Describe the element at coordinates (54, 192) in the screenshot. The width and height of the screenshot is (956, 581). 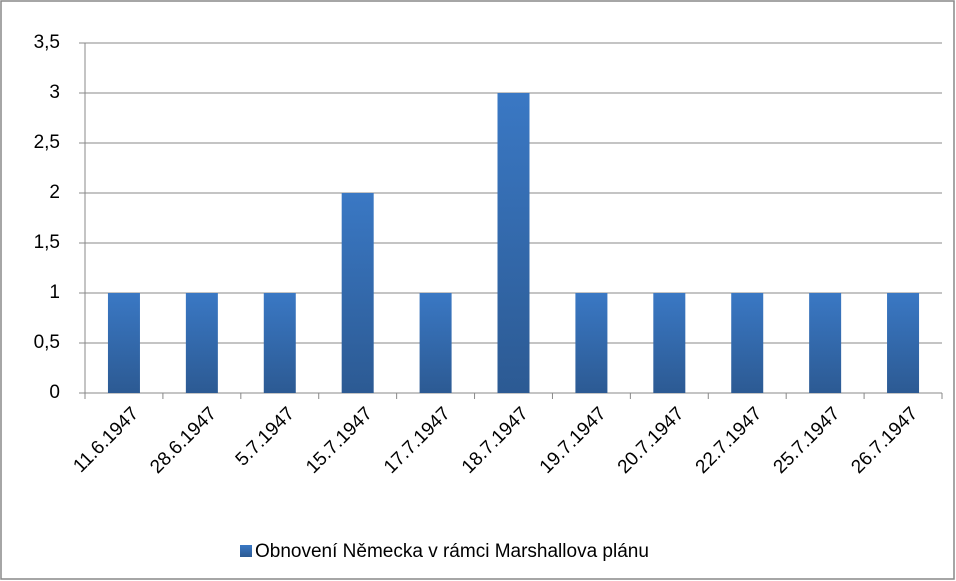
I see `y-tick-label: 2` at that location.